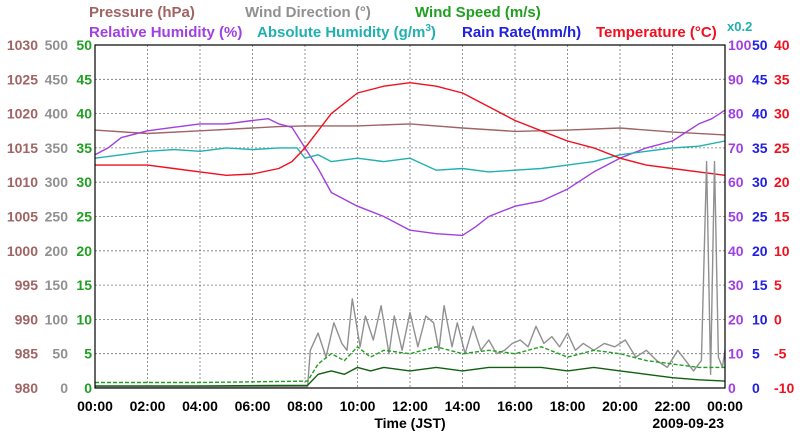  Describe the element at coordinates (760, 251) in the screenshot. I see `tick-label-rain-rate: 20` at that location.